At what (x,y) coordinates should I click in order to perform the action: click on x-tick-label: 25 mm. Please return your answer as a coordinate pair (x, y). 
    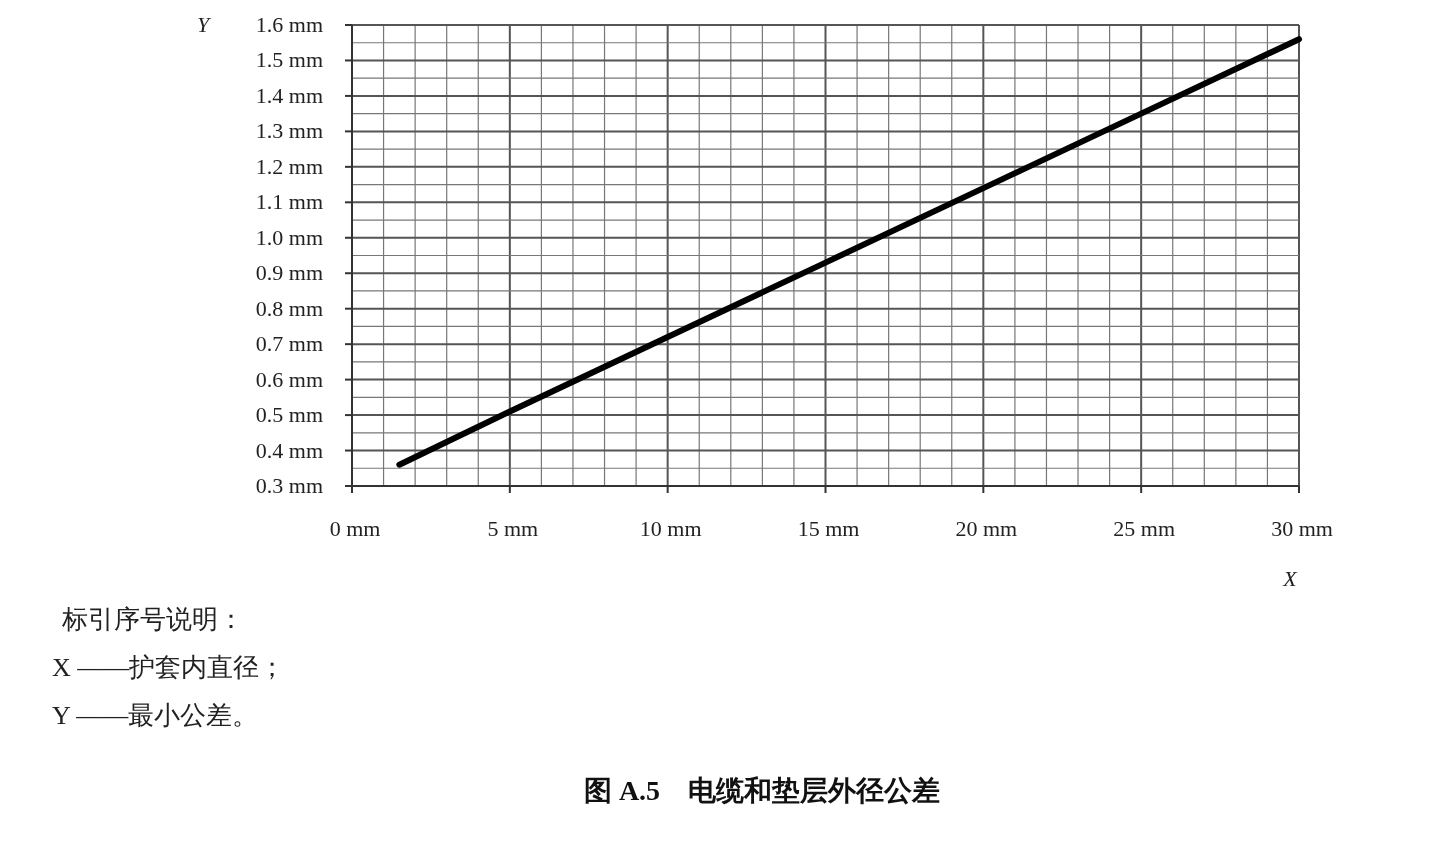
    Looking at the image, I should click on (1144, 528).